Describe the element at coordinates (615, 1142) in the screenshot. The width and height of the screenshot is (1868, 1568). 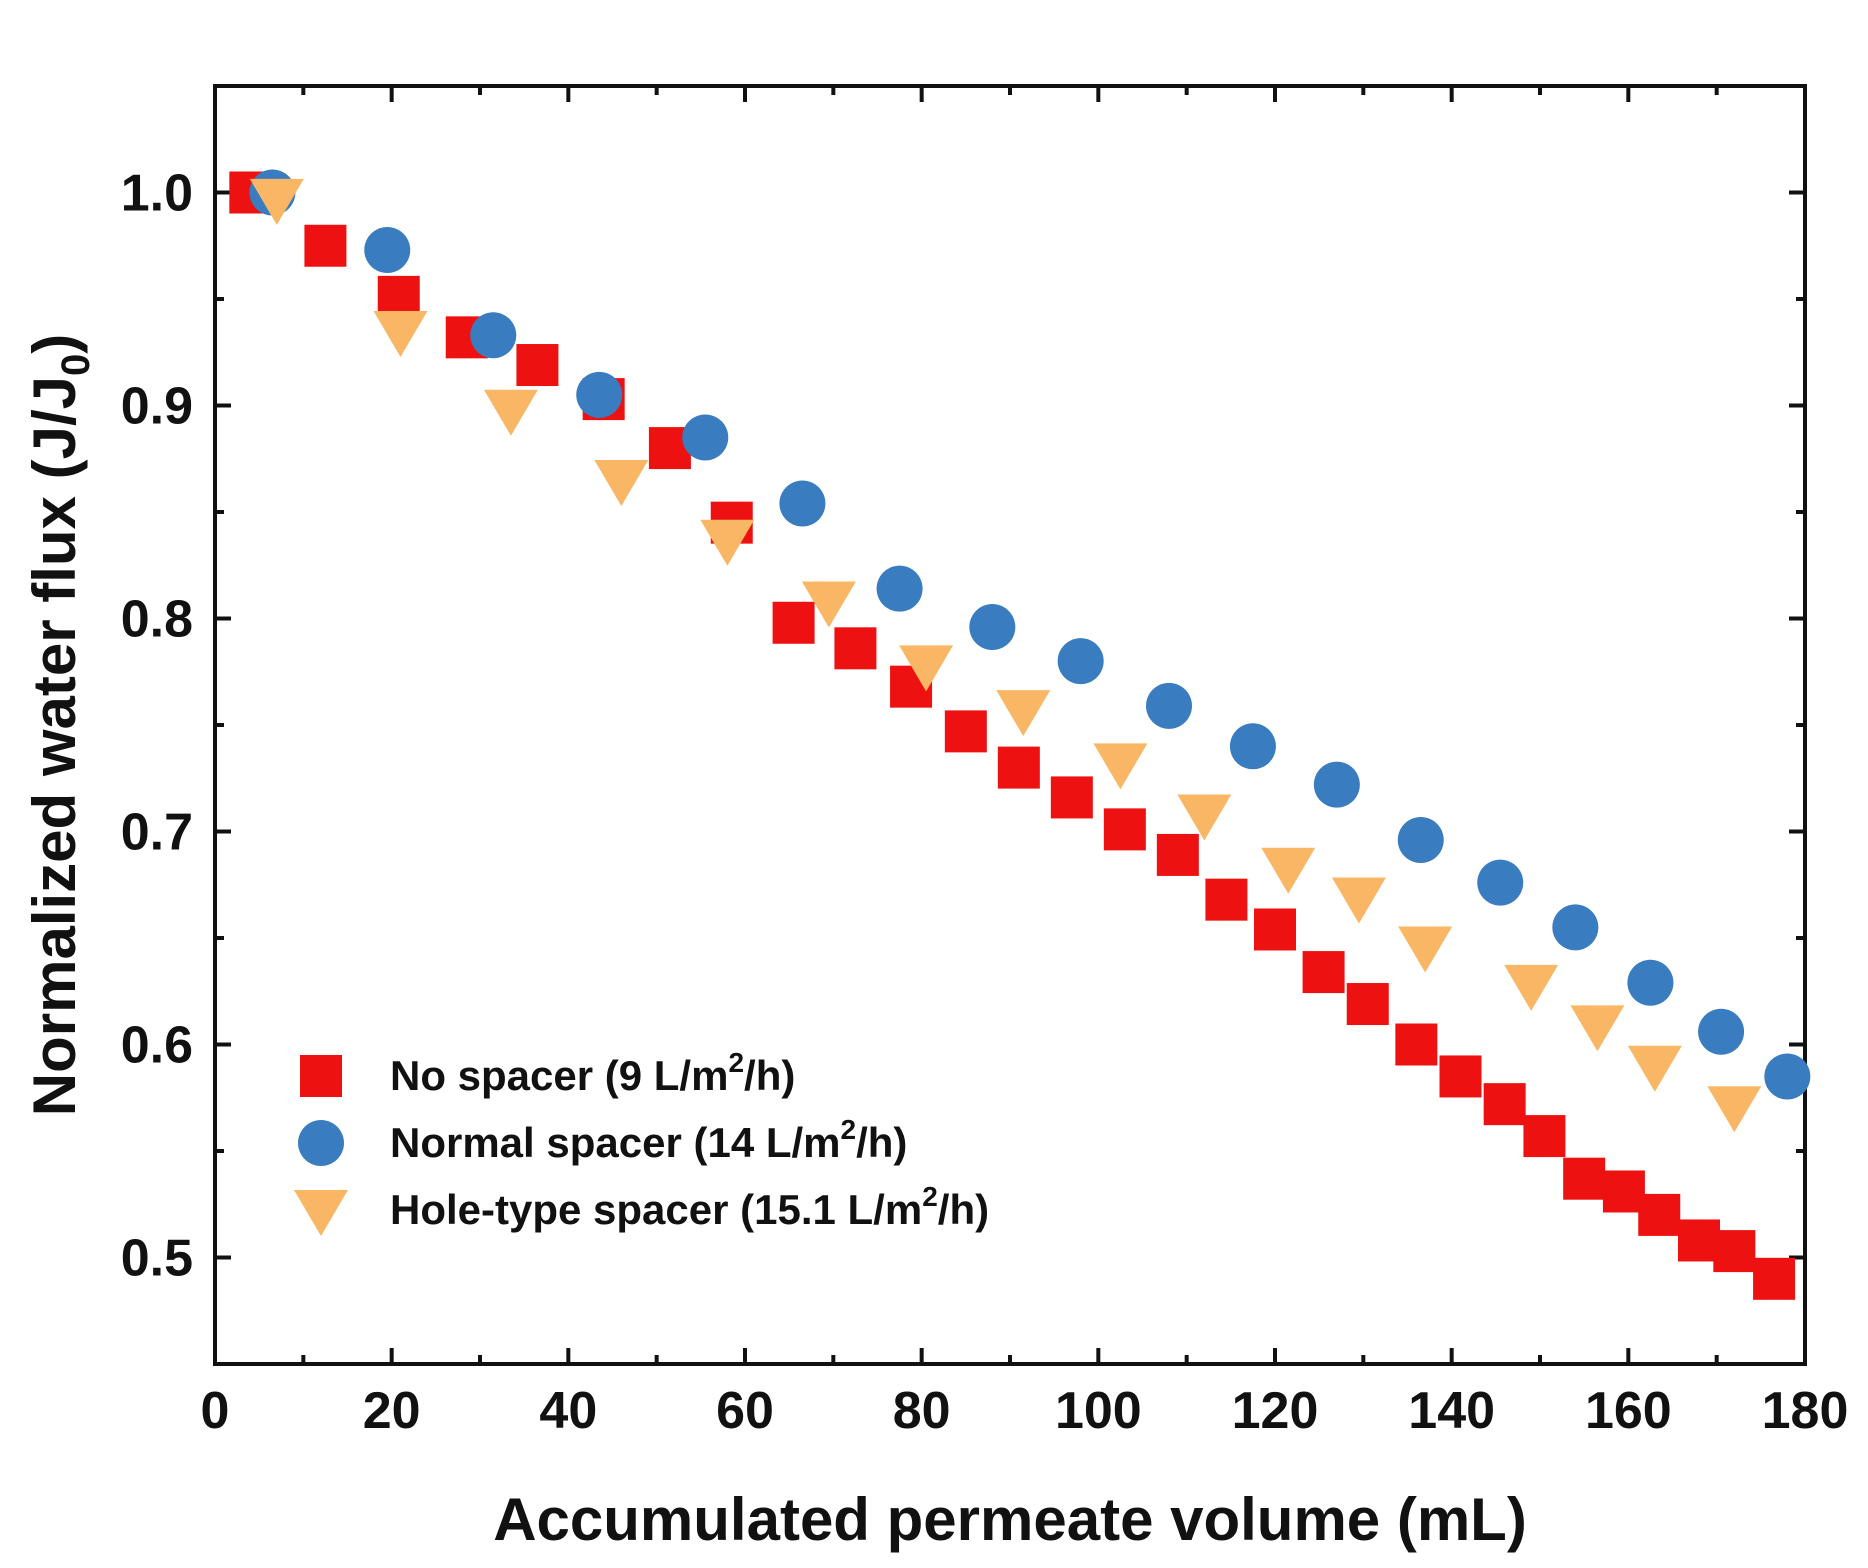
I see `legend-label-normal-spacer-text: Normal spacer (14 L/m` at that location.